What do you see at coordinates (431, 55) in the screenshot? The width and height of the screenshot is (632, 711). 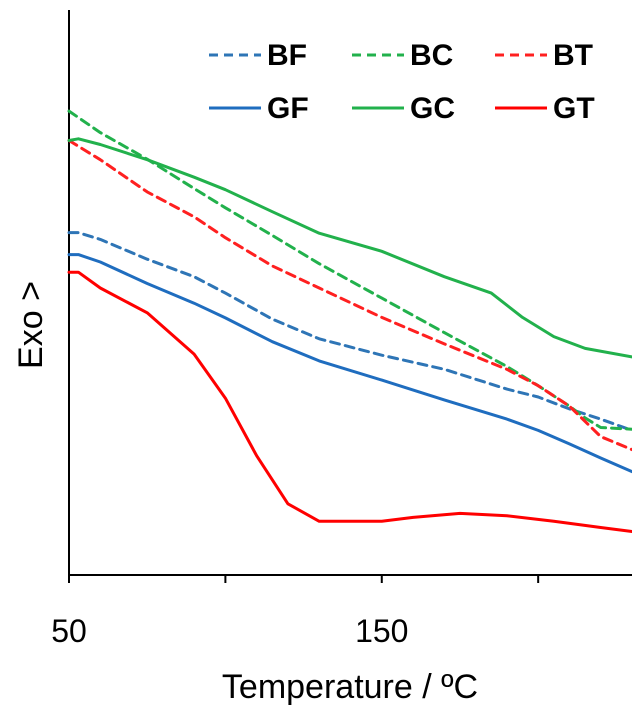 I see `legend-label: BC` at bounding box center [431, 55].